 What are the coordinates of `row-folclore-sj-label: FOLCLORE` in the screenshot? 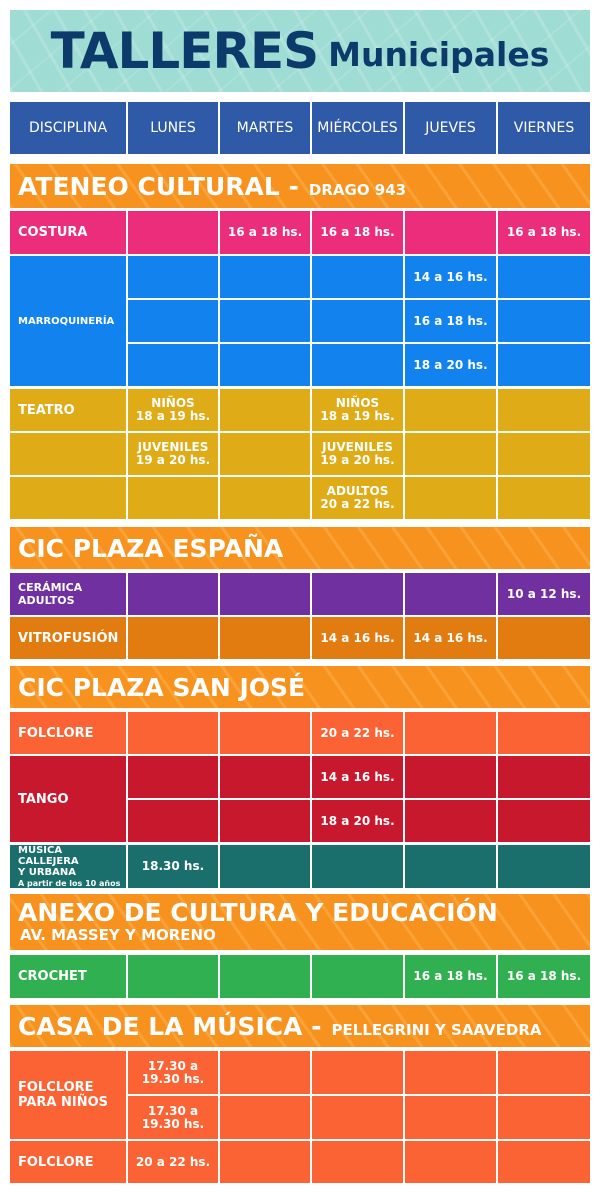 It's located at (68, 733).